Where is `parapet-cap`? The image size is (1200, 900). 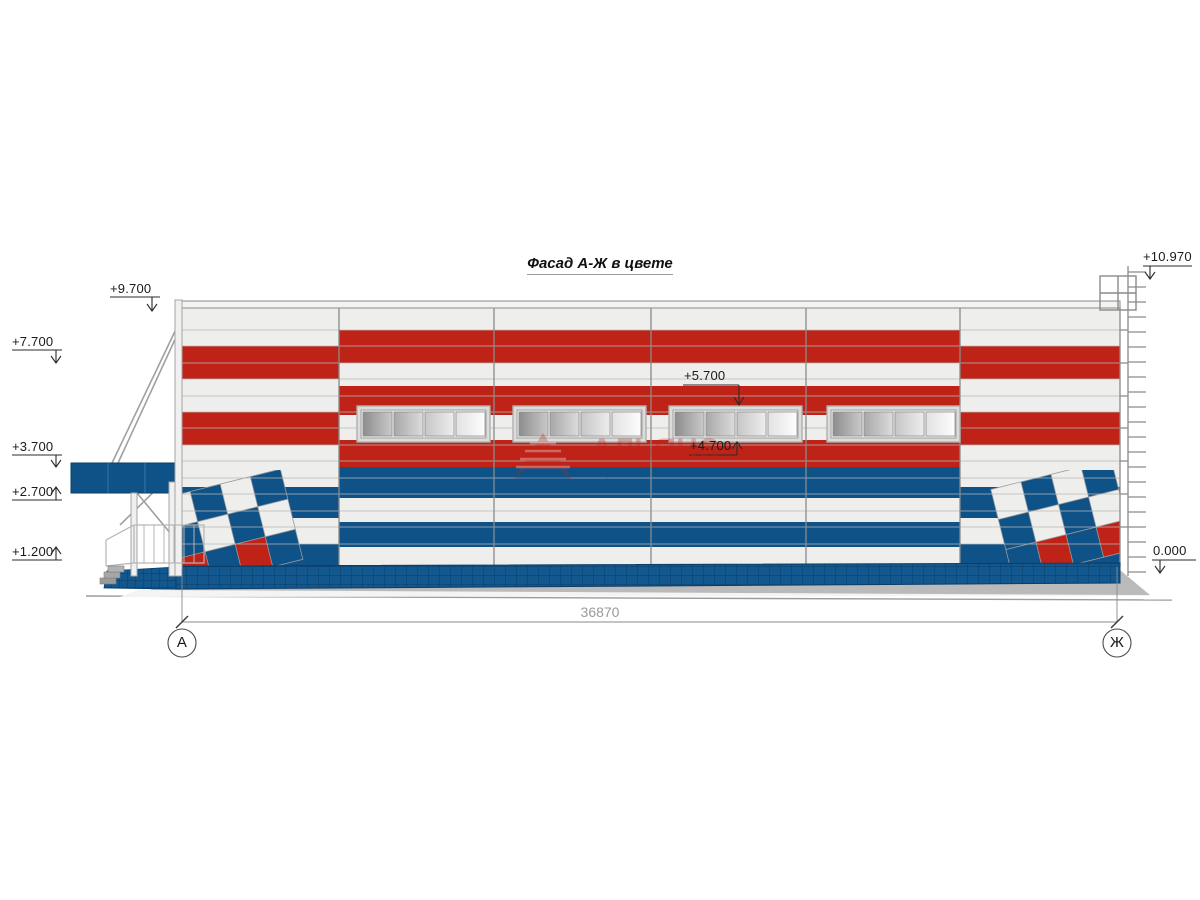
parapet-cap is located at coordinates (648, 304).